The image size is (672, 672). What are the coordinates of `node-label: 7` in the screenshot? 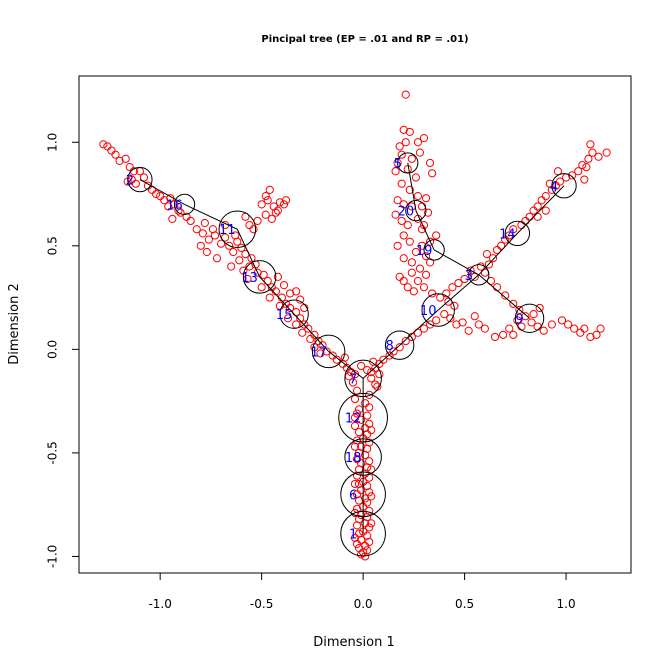 It's located at (353, 379).